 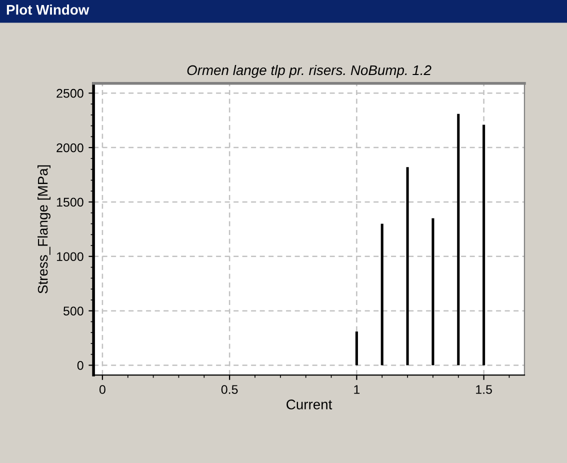 What do you see at coordinates (484, 389) in the screenshot?
I see `x-tick-label: 1.5` at bounding box center [484, 389].